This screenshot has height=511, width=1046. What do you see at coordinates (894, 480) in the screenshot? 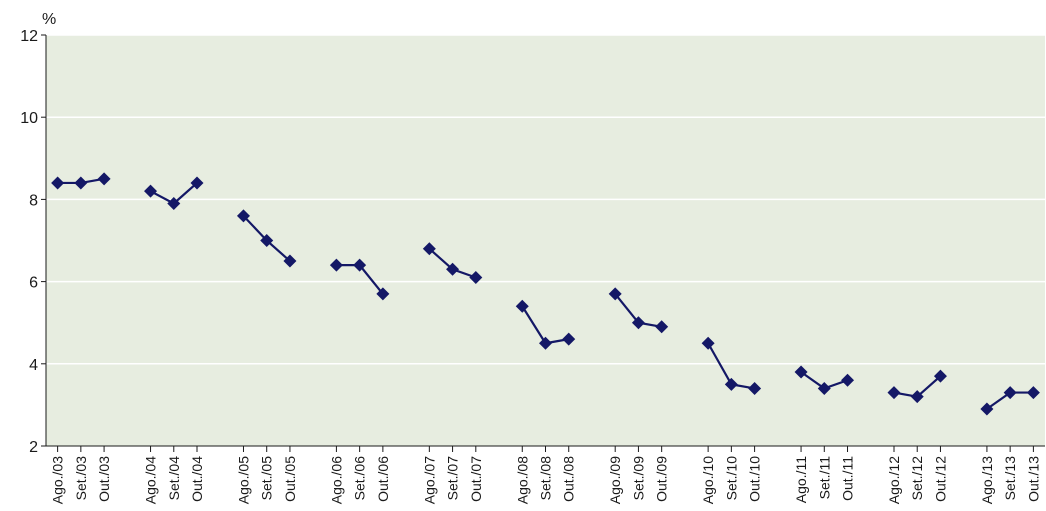
I see `x-tick-label: Ago./12` at bounding box center [894, 480].